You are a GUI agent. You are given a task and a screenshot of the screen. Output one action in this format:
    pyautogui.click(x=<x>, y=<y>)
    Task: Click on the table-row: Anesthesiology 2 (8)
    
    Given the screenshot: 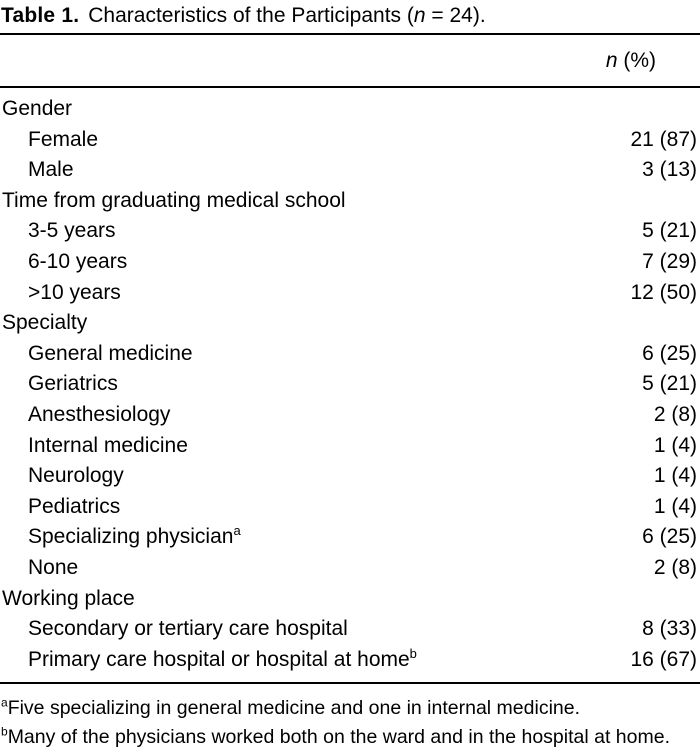 What is the action you would take?
    pyautogui.click(x=350, y=415)
    